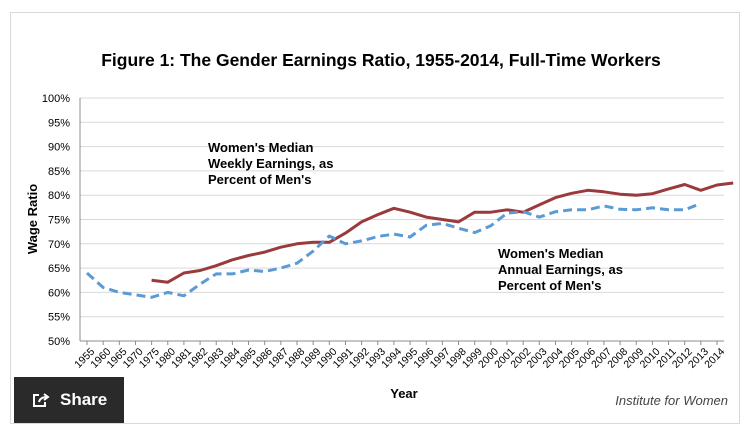  What do you see at coordinates (671, 400) in the screenshot?
I see `source-credit: Institute for Women` at bounding box center [671, 400].